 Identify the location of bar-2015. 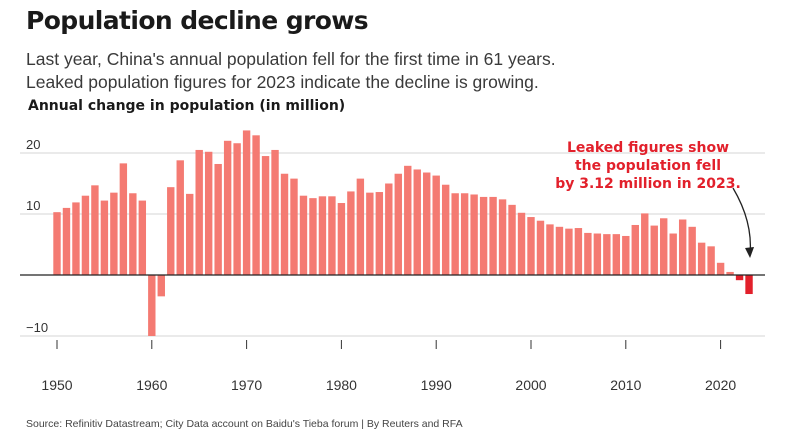
(673, 254).